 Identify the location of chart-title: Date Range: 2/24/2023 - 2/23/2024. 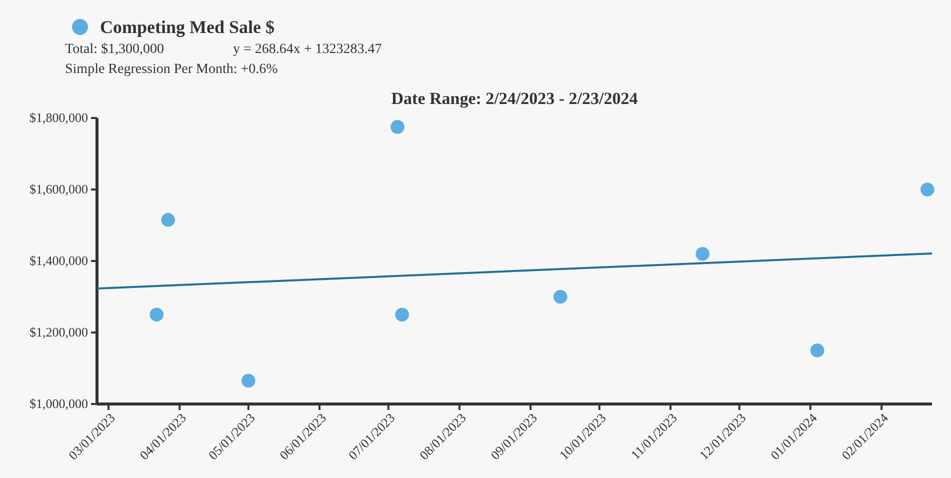
(514, 98).